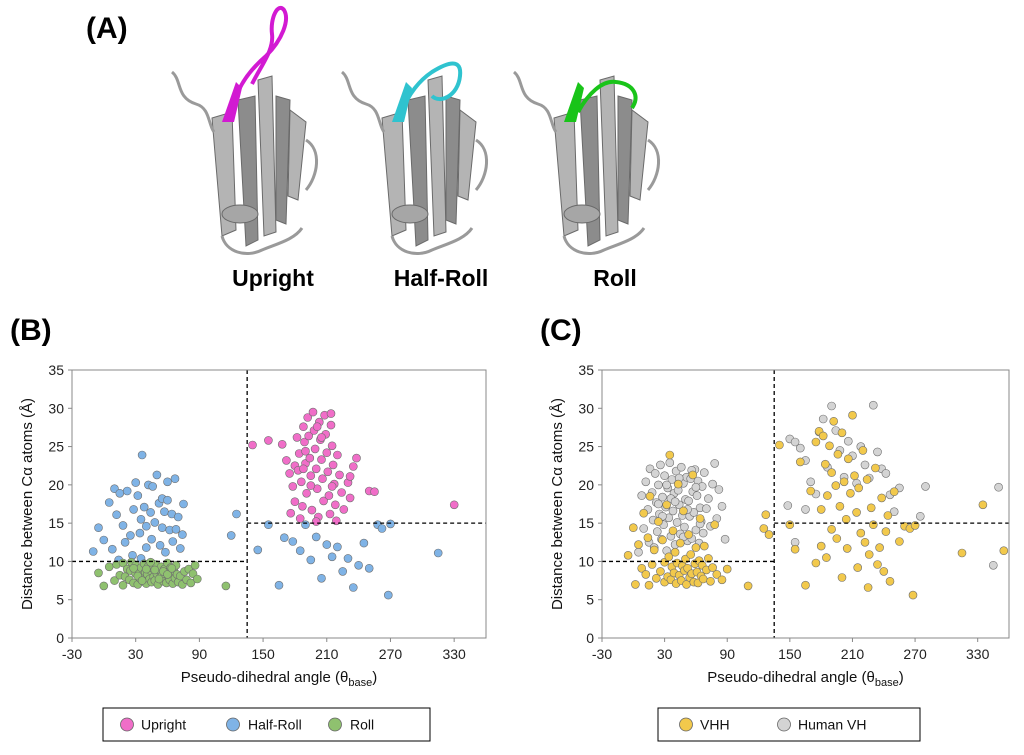  I want to click on legend-label-vhh: VHH, so click(715, 725).